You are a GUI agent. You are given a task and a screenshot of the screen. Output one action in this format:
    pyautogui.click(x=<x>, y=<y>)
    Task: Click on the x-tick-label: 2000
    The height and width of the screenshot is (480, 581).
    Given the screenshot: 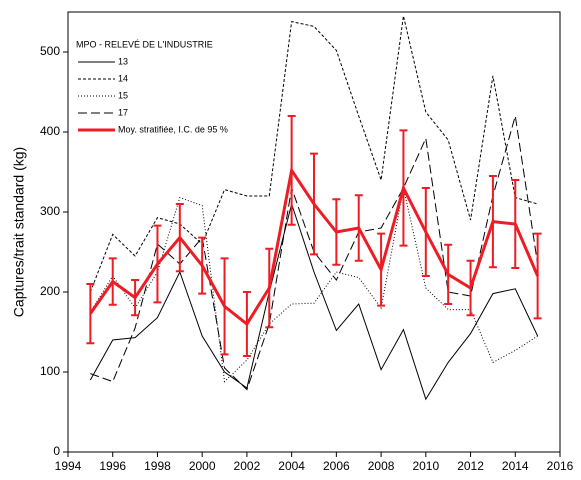 What is the action you would take?
    pyautogui.click(x=202, y=466)
    